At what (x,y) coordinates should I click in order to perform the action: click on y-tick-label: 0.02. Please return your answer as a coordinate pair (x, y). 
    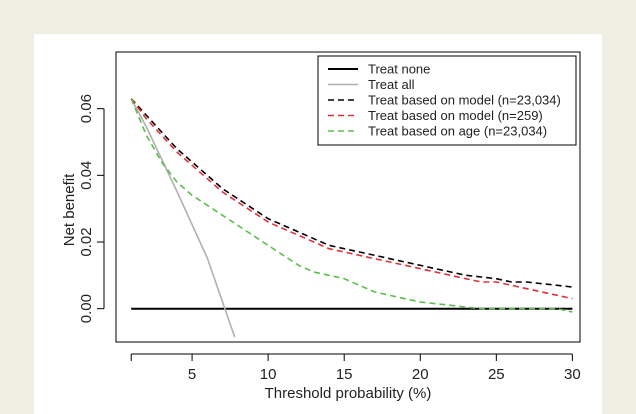
    Looking at the image, I should click on (86, 241).